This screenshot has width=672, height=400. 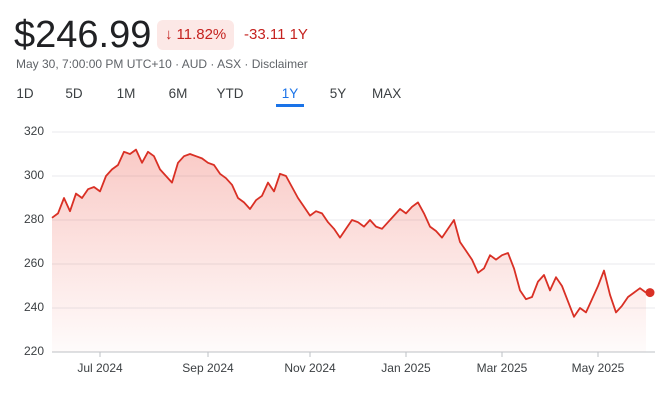 What do you see at coordinates (338, 93) in the screenshot?
I see `range-tab: 5Y` at bounding box center [338, 93].